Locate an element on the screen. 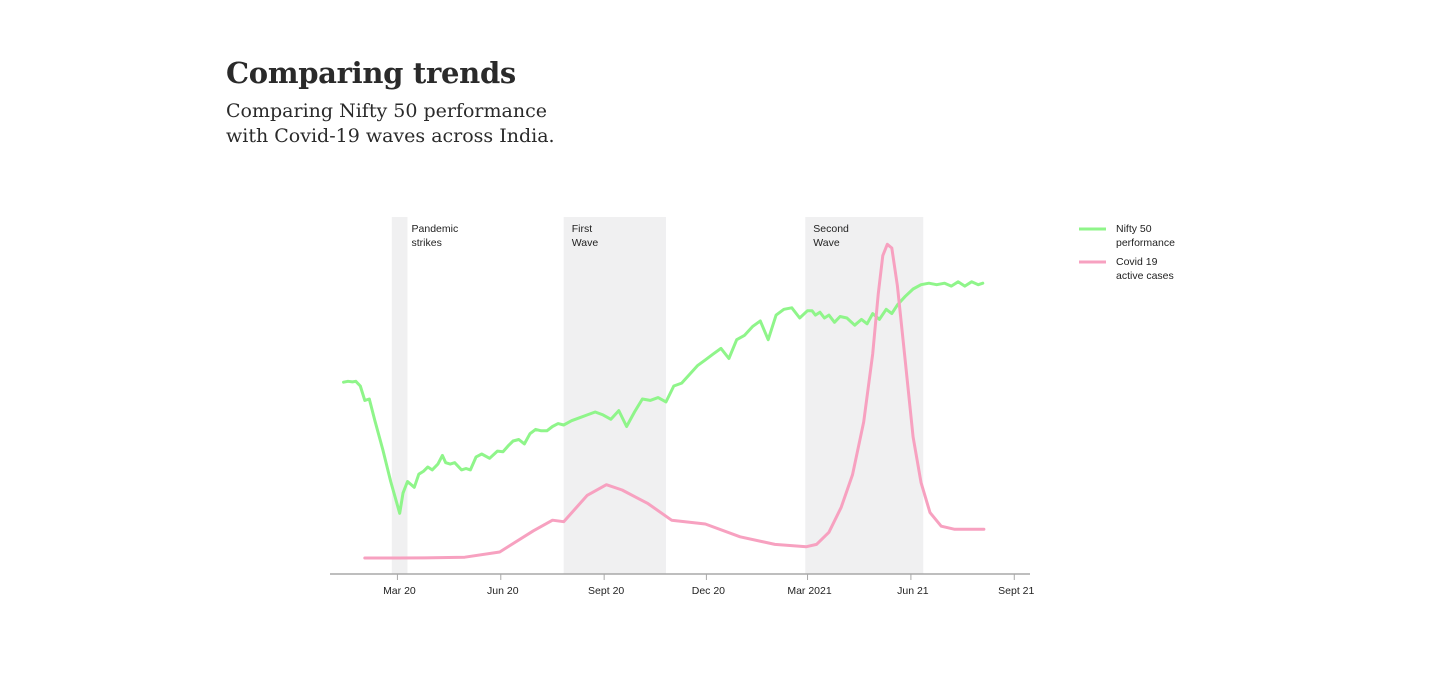  legend-label-1: Covid 19 is located at coordinates (1137, 262).